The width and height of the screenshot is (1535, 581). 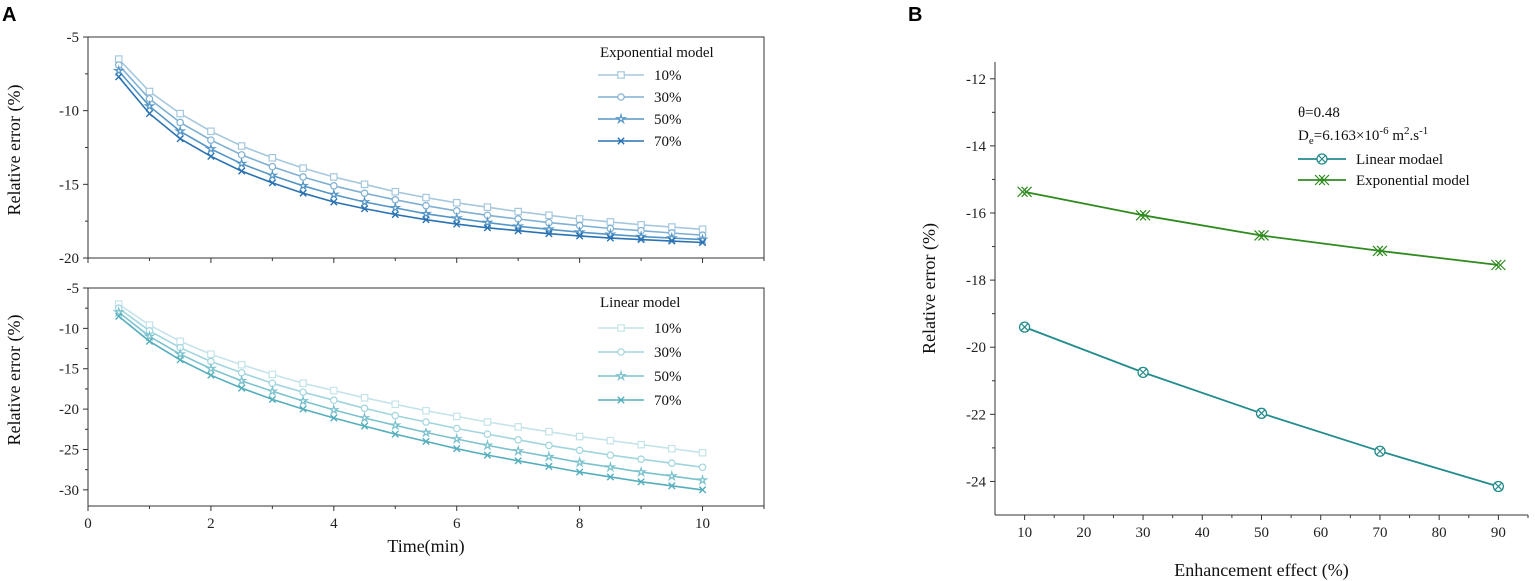 I want to click on series-30-, so click(x=410, y=150).